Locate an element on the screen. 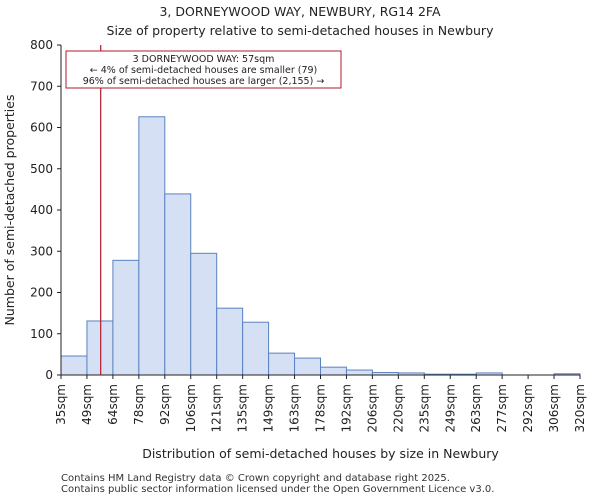 This screenshot has width=600, height=500. chart-title: 3, DORNEYWOOD WAY, NEWBURY, RG14 2FA is located at coordinates (300, 11).